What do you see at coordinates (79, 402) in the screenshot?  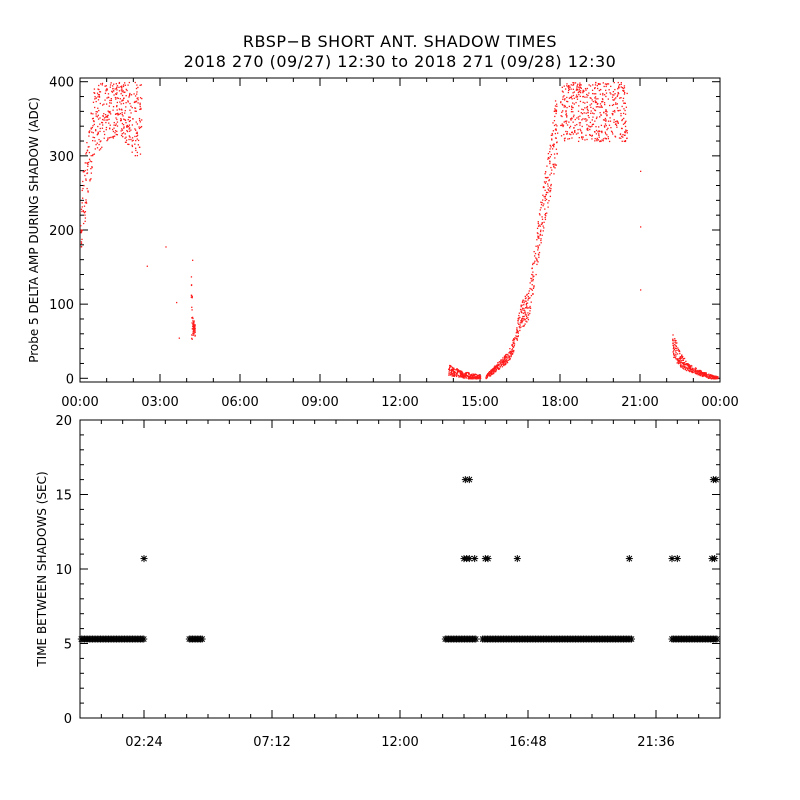 I see `x-tick-label-top: 00:00` at bounding box center [79, 402].